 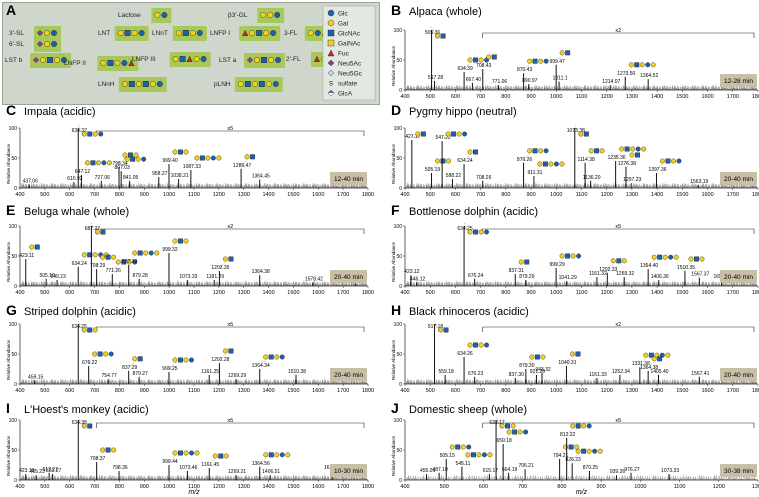 What do you see at coordinates (38, 472) in the screenshot?
I see `peak-label: 465.23` at bounding box center [38, 472].